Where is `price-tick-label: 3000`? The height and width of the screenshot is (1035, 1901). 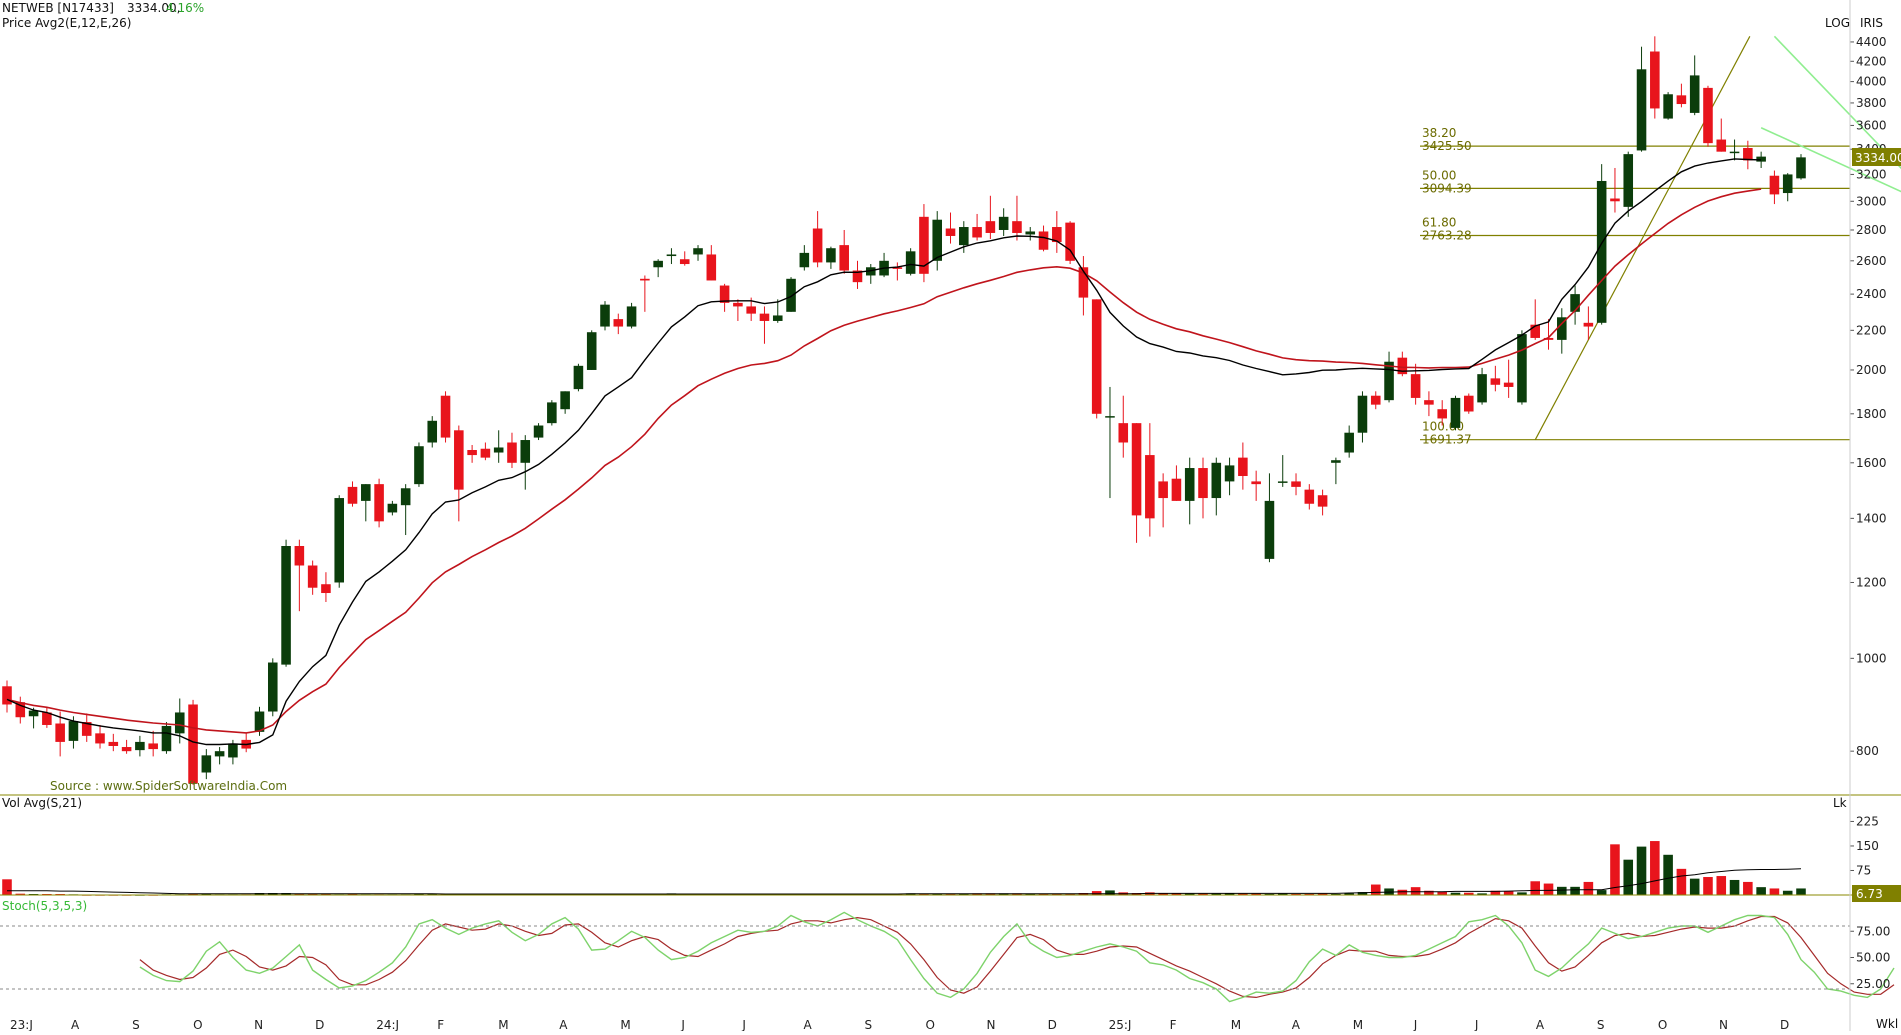
price-tick-label: 3000 is located at coordinates (1871, 201).